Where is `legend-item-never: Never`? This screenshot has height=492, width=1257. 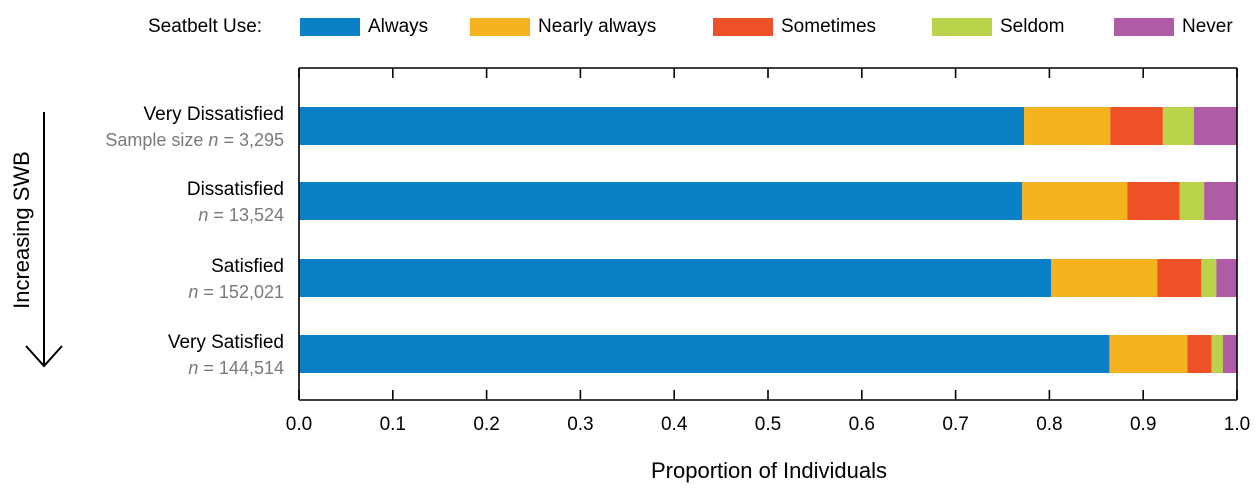 legend-item-never: Never is located at coordinates (1173, 27).